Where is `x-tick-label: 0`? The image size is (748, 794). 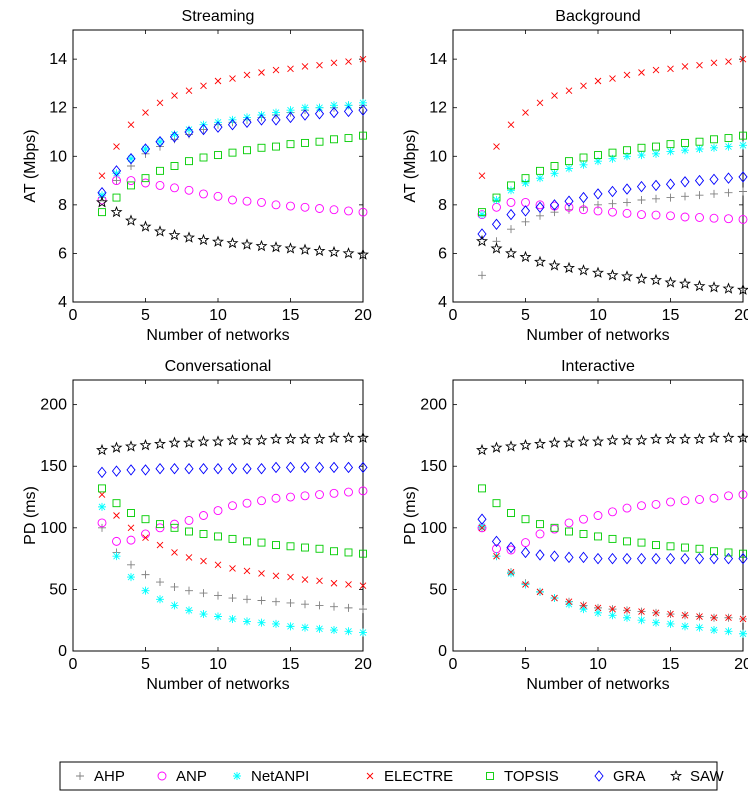 x-tick-label: 0 is located at coordinates (73, 664).